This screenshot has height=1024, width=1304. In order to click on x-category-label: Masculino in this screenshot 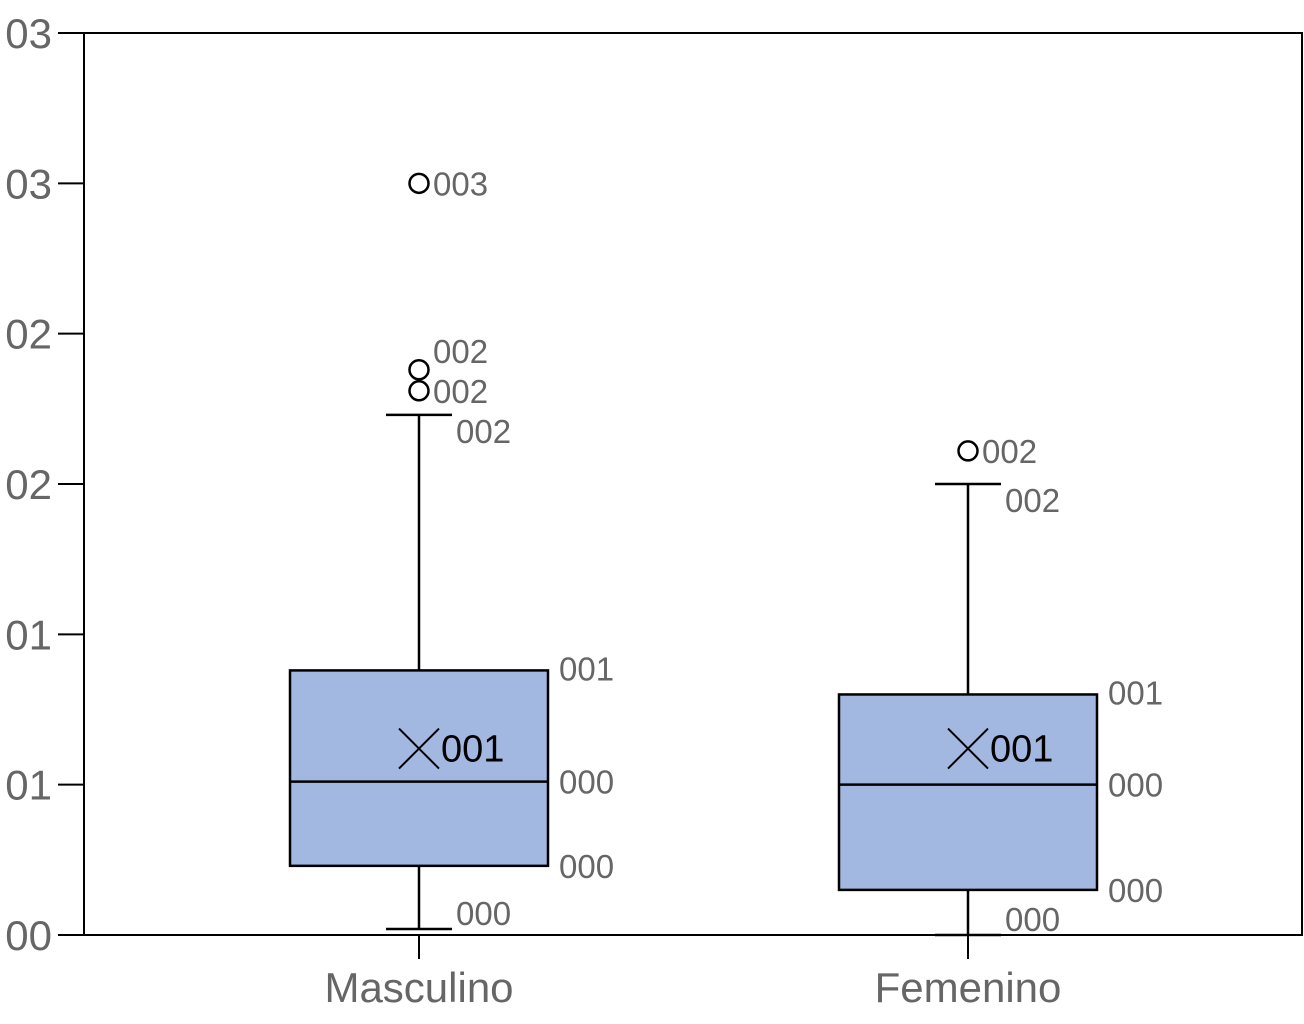, I will do `click(418, 987)`.